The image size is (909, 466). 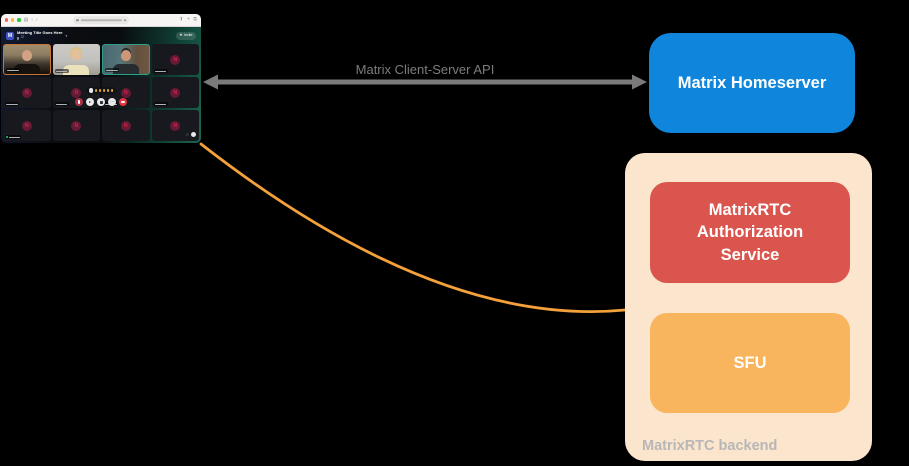 What do you see at coordinates (181, 34) in the screenshot?
I see `add-person-icon: ✚` at bounding box center [181, 34].